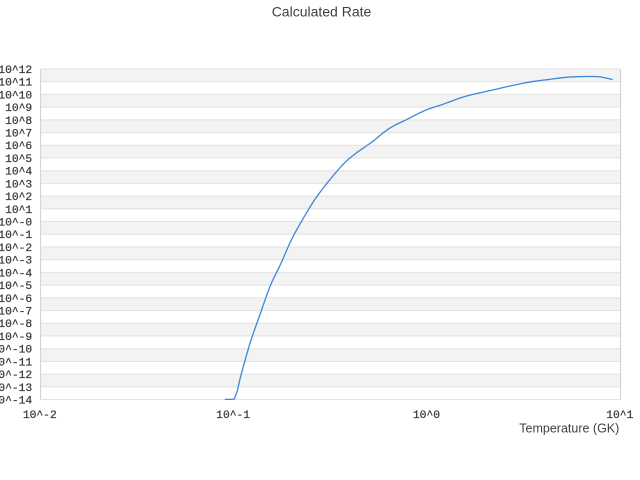  What do you see at coordinates (16, 351) in the screenshot?
I see `svg-text: 10^-10` at bounding box center [16, 351].